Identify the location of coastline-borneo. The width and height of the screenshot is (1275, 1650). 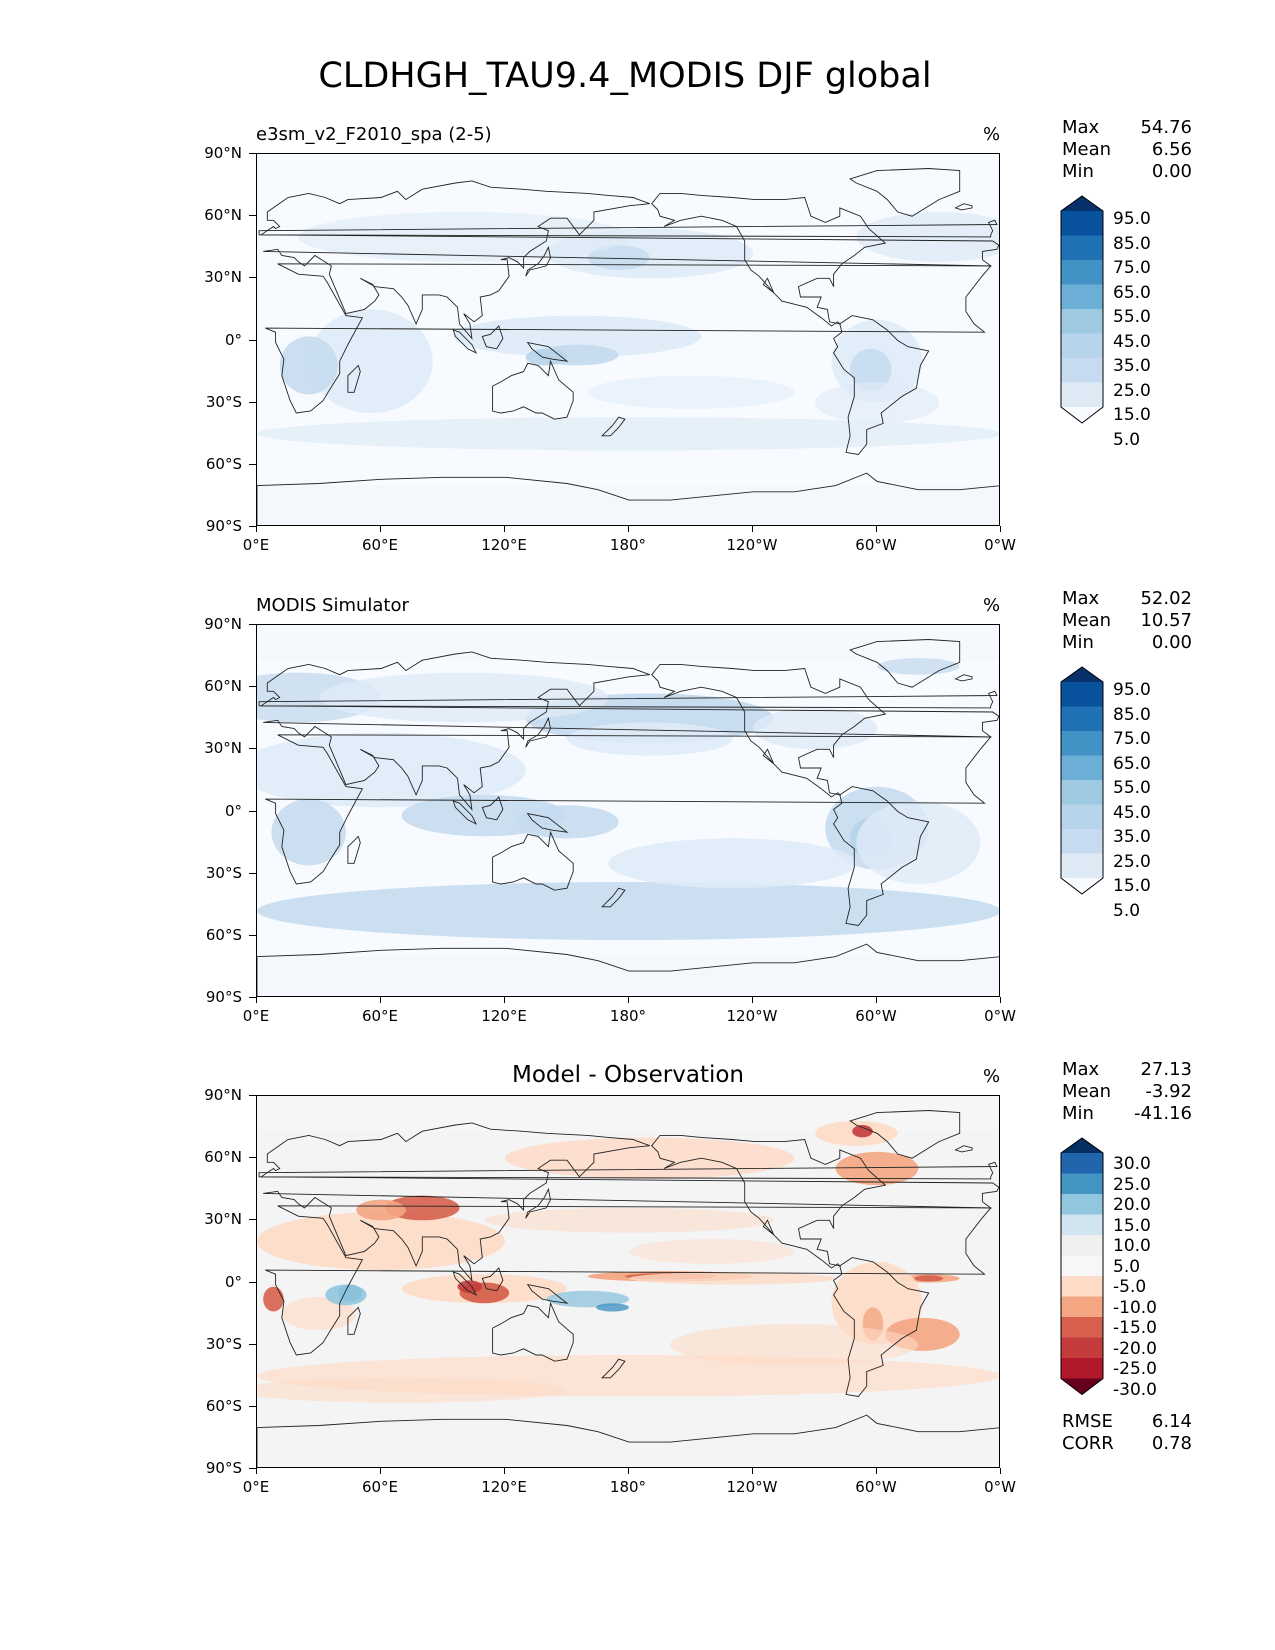
(492, 337).